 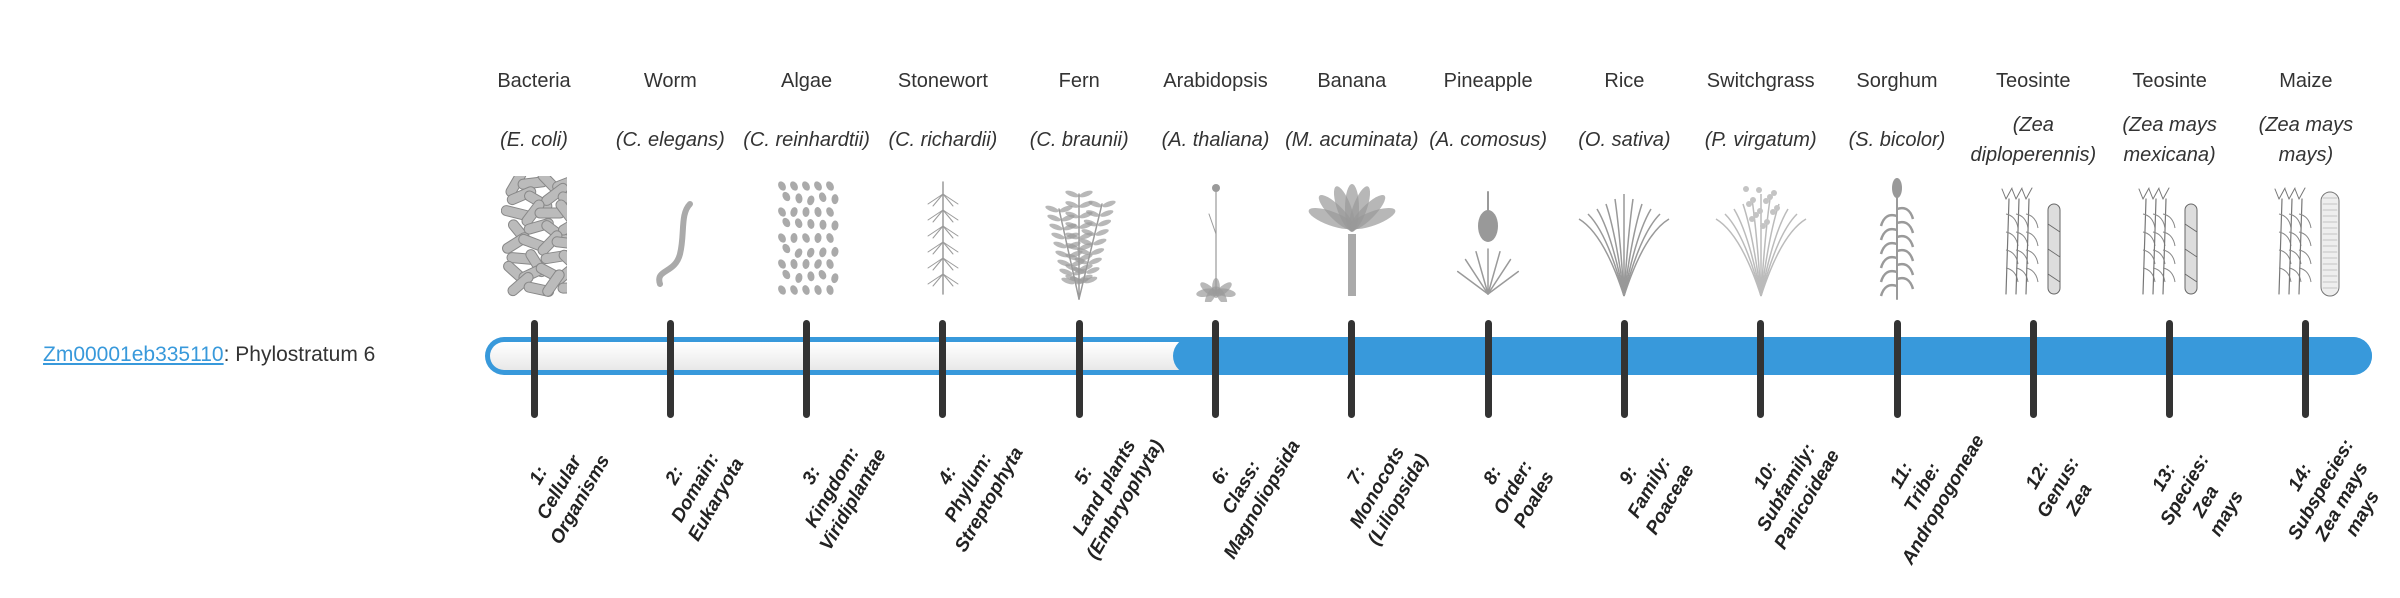 What do you see at coordinates (942, 81) in the screenshot?
I see `organism-common-name: Stonewort` at bounding box center [942, 81].